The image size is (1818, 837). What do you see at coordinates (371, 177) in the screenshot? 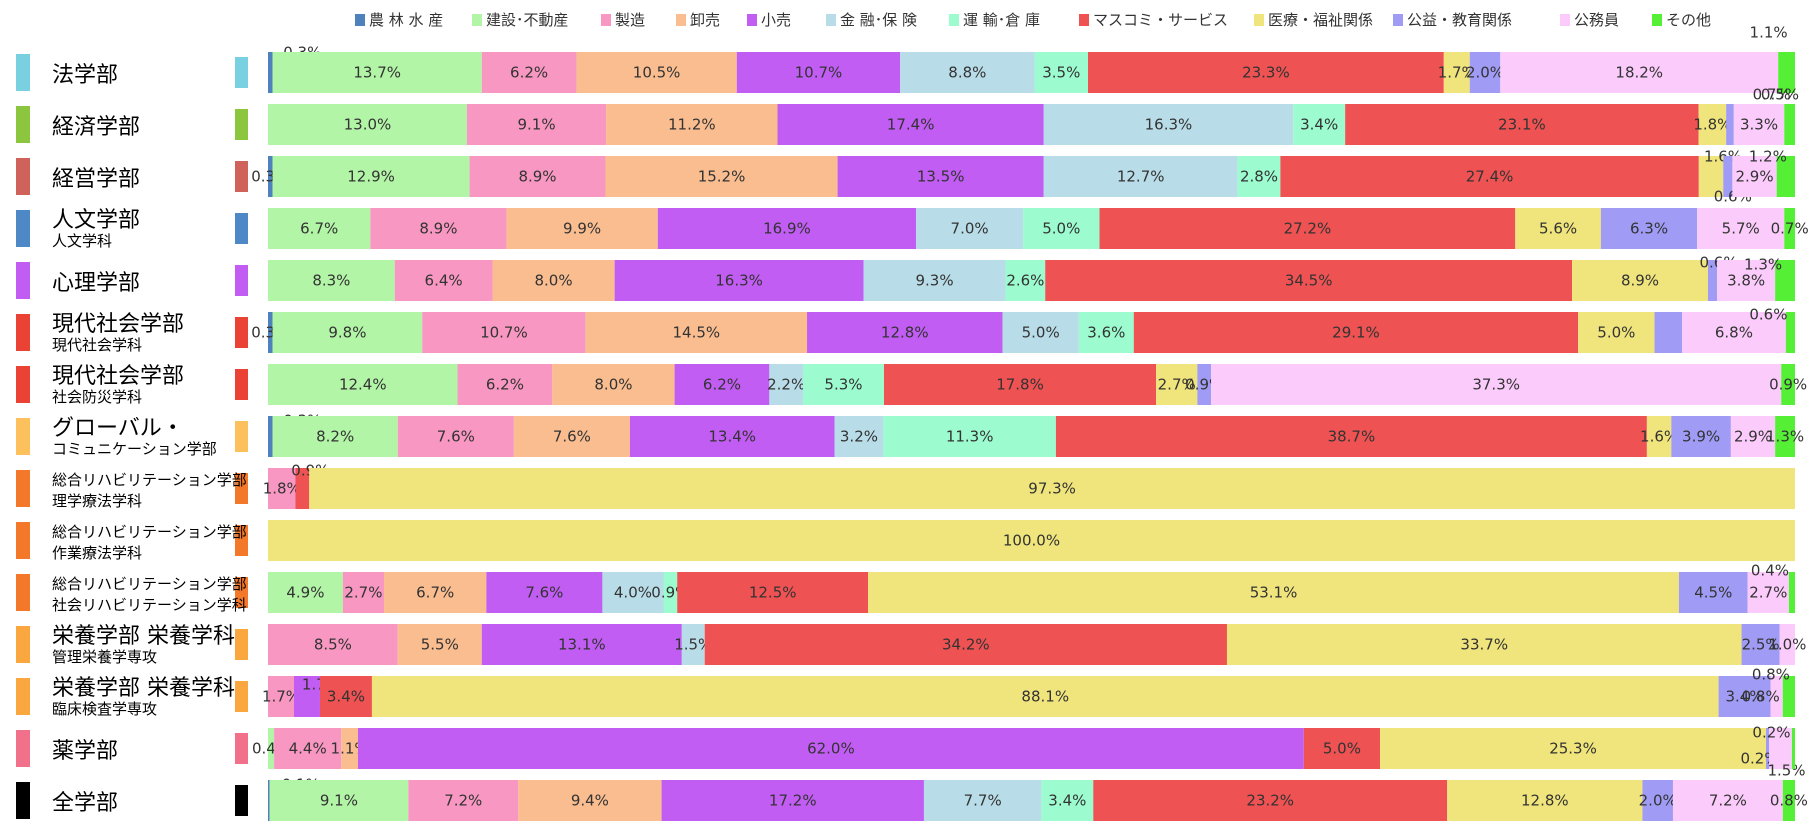
I see `data-label: 12.9%` at bounding box center [371, 177].